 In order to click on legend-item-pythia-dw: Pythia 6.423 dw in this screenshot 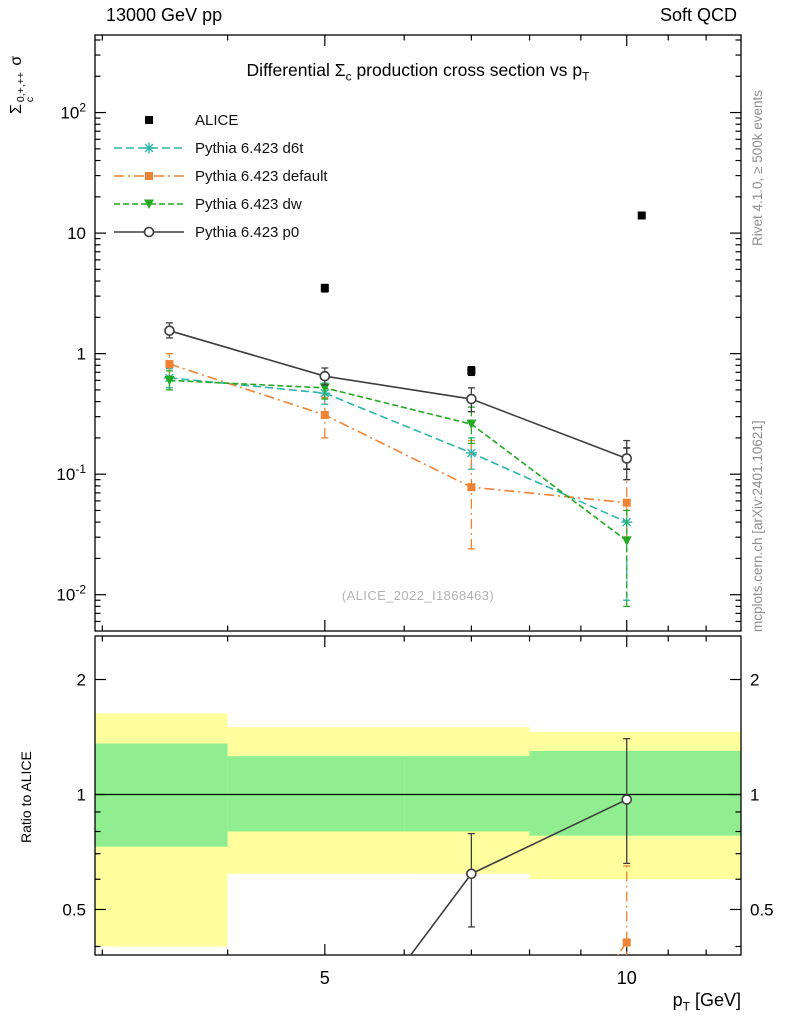, I will do `click(220, 204)`.